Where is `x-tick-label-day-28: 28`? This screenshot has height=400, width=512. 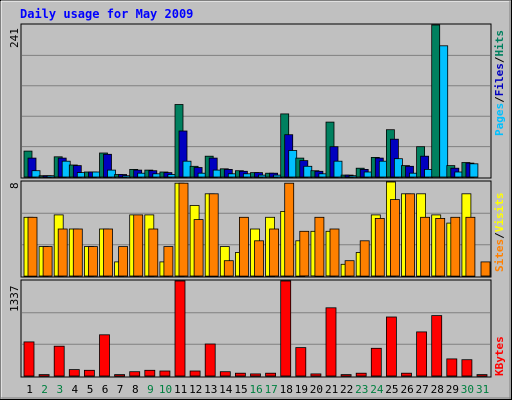
x-tick-label-day-28: 28 is located at coordinates (437, 389).